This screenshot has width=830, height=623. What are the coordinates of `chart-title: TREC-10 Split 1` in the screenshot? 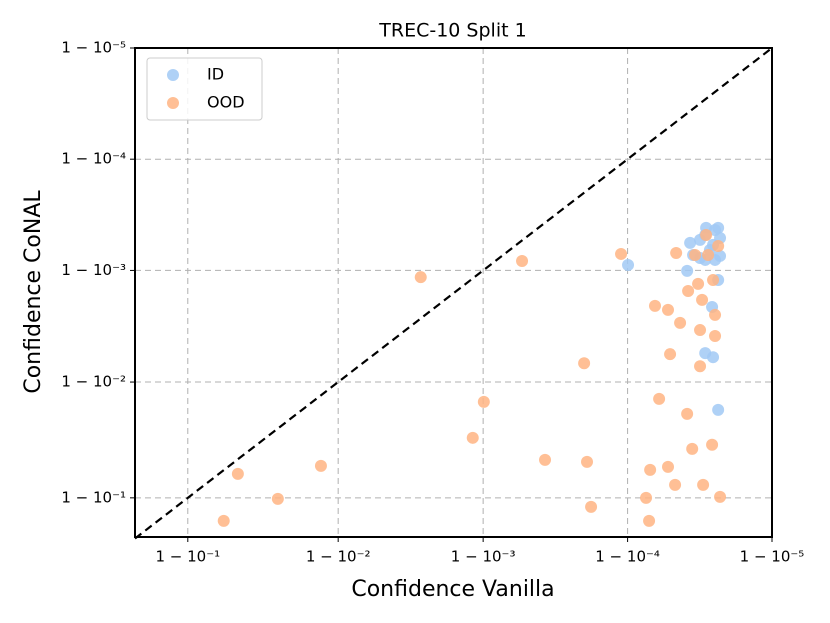 It's located at (452, 31).